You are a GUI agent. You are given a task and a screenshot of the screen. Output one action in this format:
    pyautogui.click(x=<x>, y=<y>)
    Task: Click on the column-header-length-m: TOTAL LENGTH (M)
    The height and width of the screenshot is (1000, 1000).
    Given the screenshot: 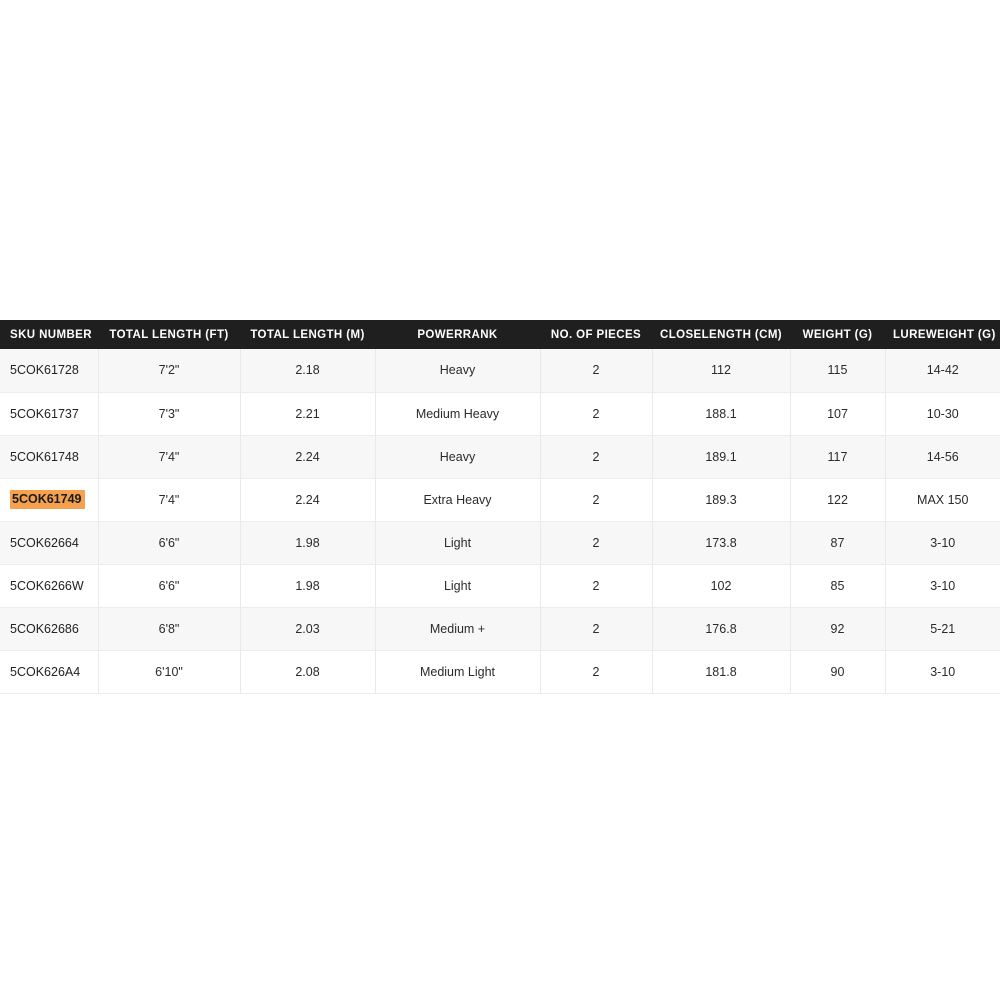 What is the action you would take?
    pyautogui.click(x=307, y=334)
    